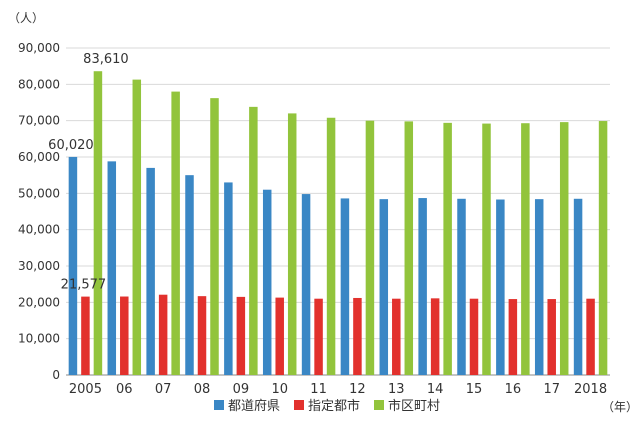 This screenshot has width=640, height=426. I want to click on legend: 都道府県 指定都市 市区町村, so click(327, 406).